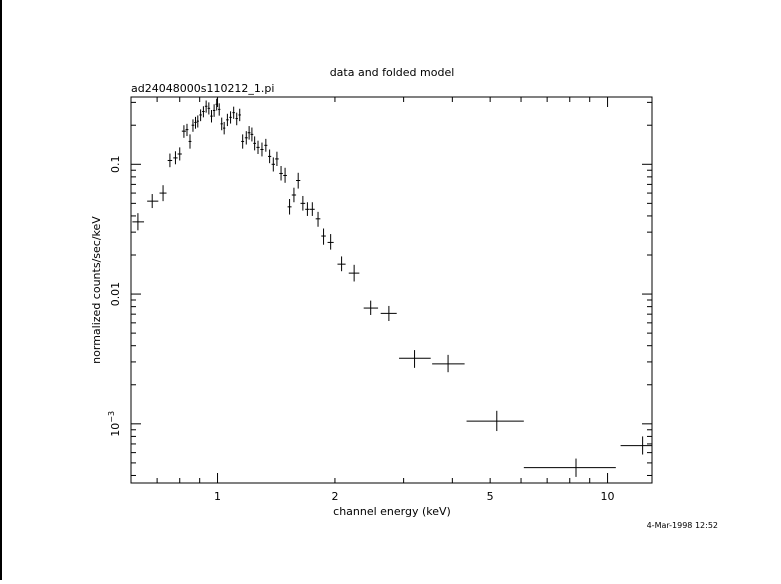 This screenshot has height=584, width=781. What do you see at coordinates (114, 424) in the screenshot?
I see `y-tick-label: 10−3` at bounding box center [114, 424].